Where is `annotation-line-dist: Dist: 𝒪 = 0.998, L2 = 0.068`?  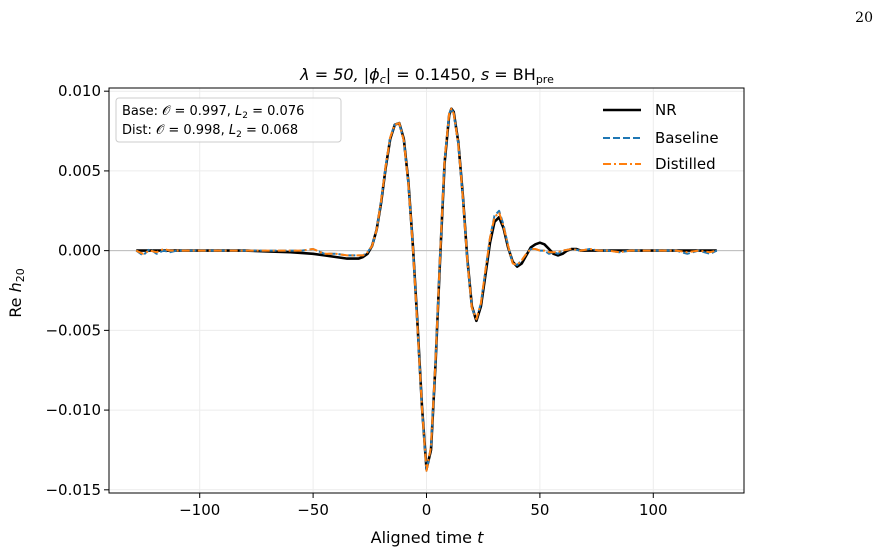
annotation-line-dist: Dist: 𝒪 = 0.998, L2 = 0.068 is located at coordinates (210, 131).